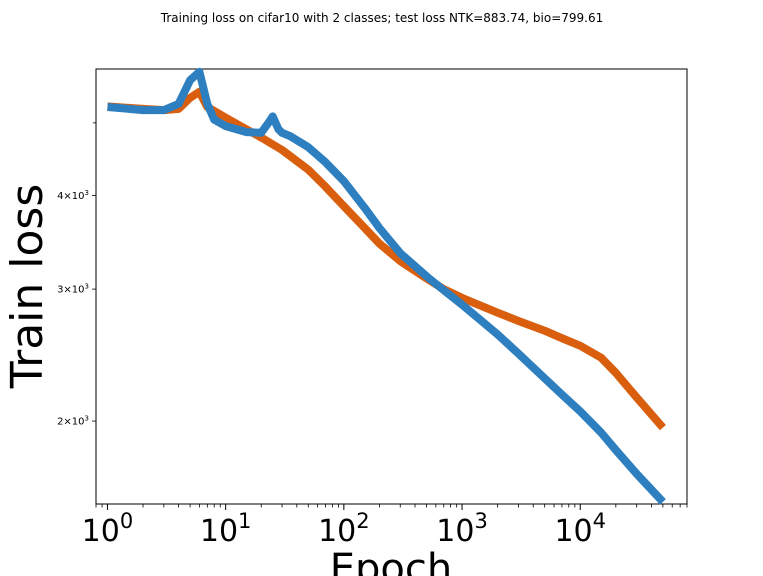 Image resolution: width=763 pixels, height=576 pixels. I want to click on x-axis: 10⁰ 10¹ 10² 10³ 10⁴, so click(385, 526).